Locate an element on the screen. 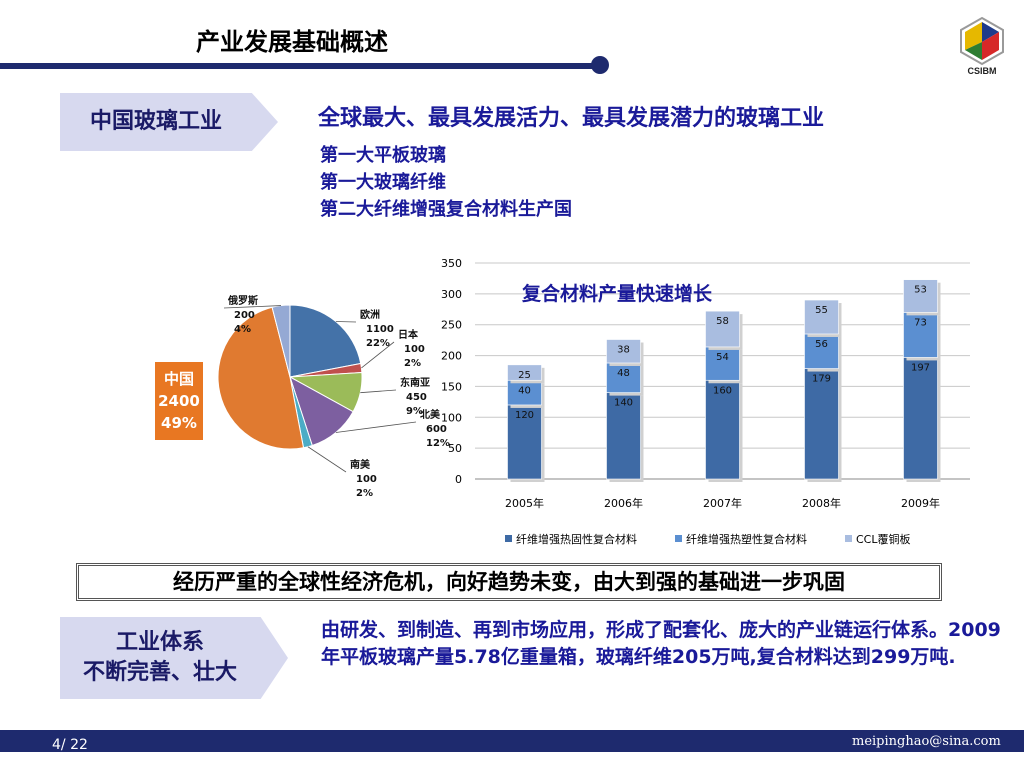  ranking-item: 第一大平板玻璃 is located at coordinates (383, 155).